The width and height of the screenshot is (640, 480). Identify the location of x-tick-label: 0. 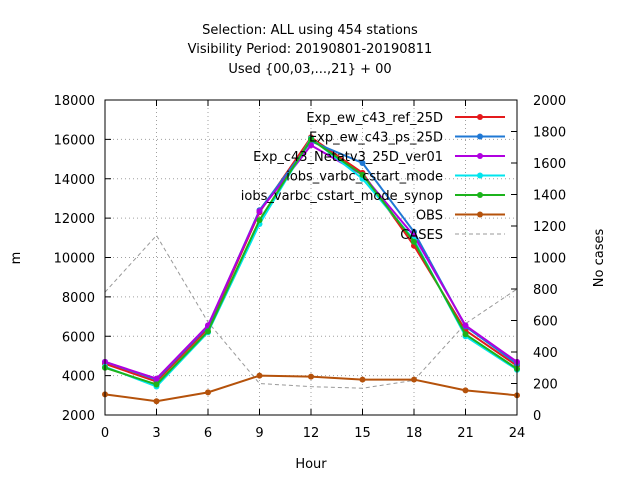
(105, 433).